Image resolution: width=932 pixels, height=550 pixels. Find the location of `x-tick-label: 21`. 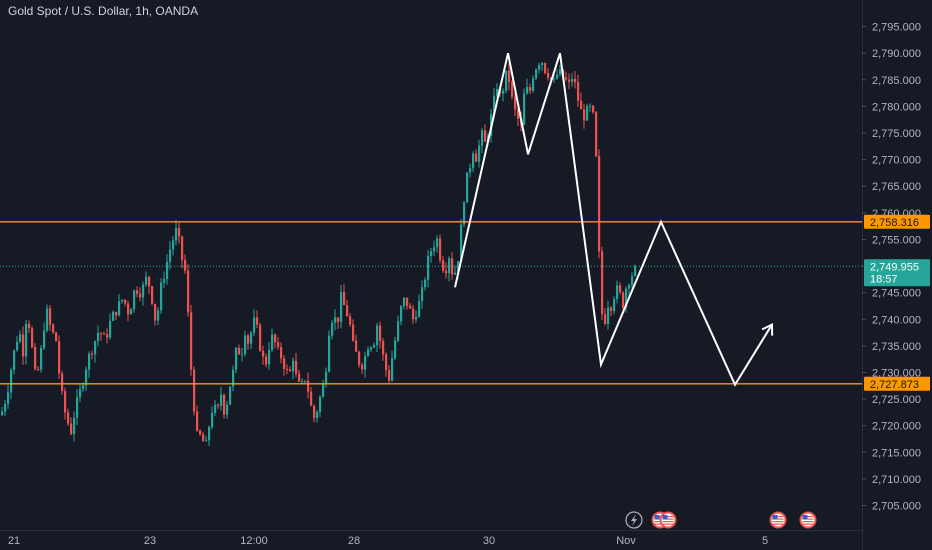

x-tick-label: 21 is located at coordinates (14, 541).